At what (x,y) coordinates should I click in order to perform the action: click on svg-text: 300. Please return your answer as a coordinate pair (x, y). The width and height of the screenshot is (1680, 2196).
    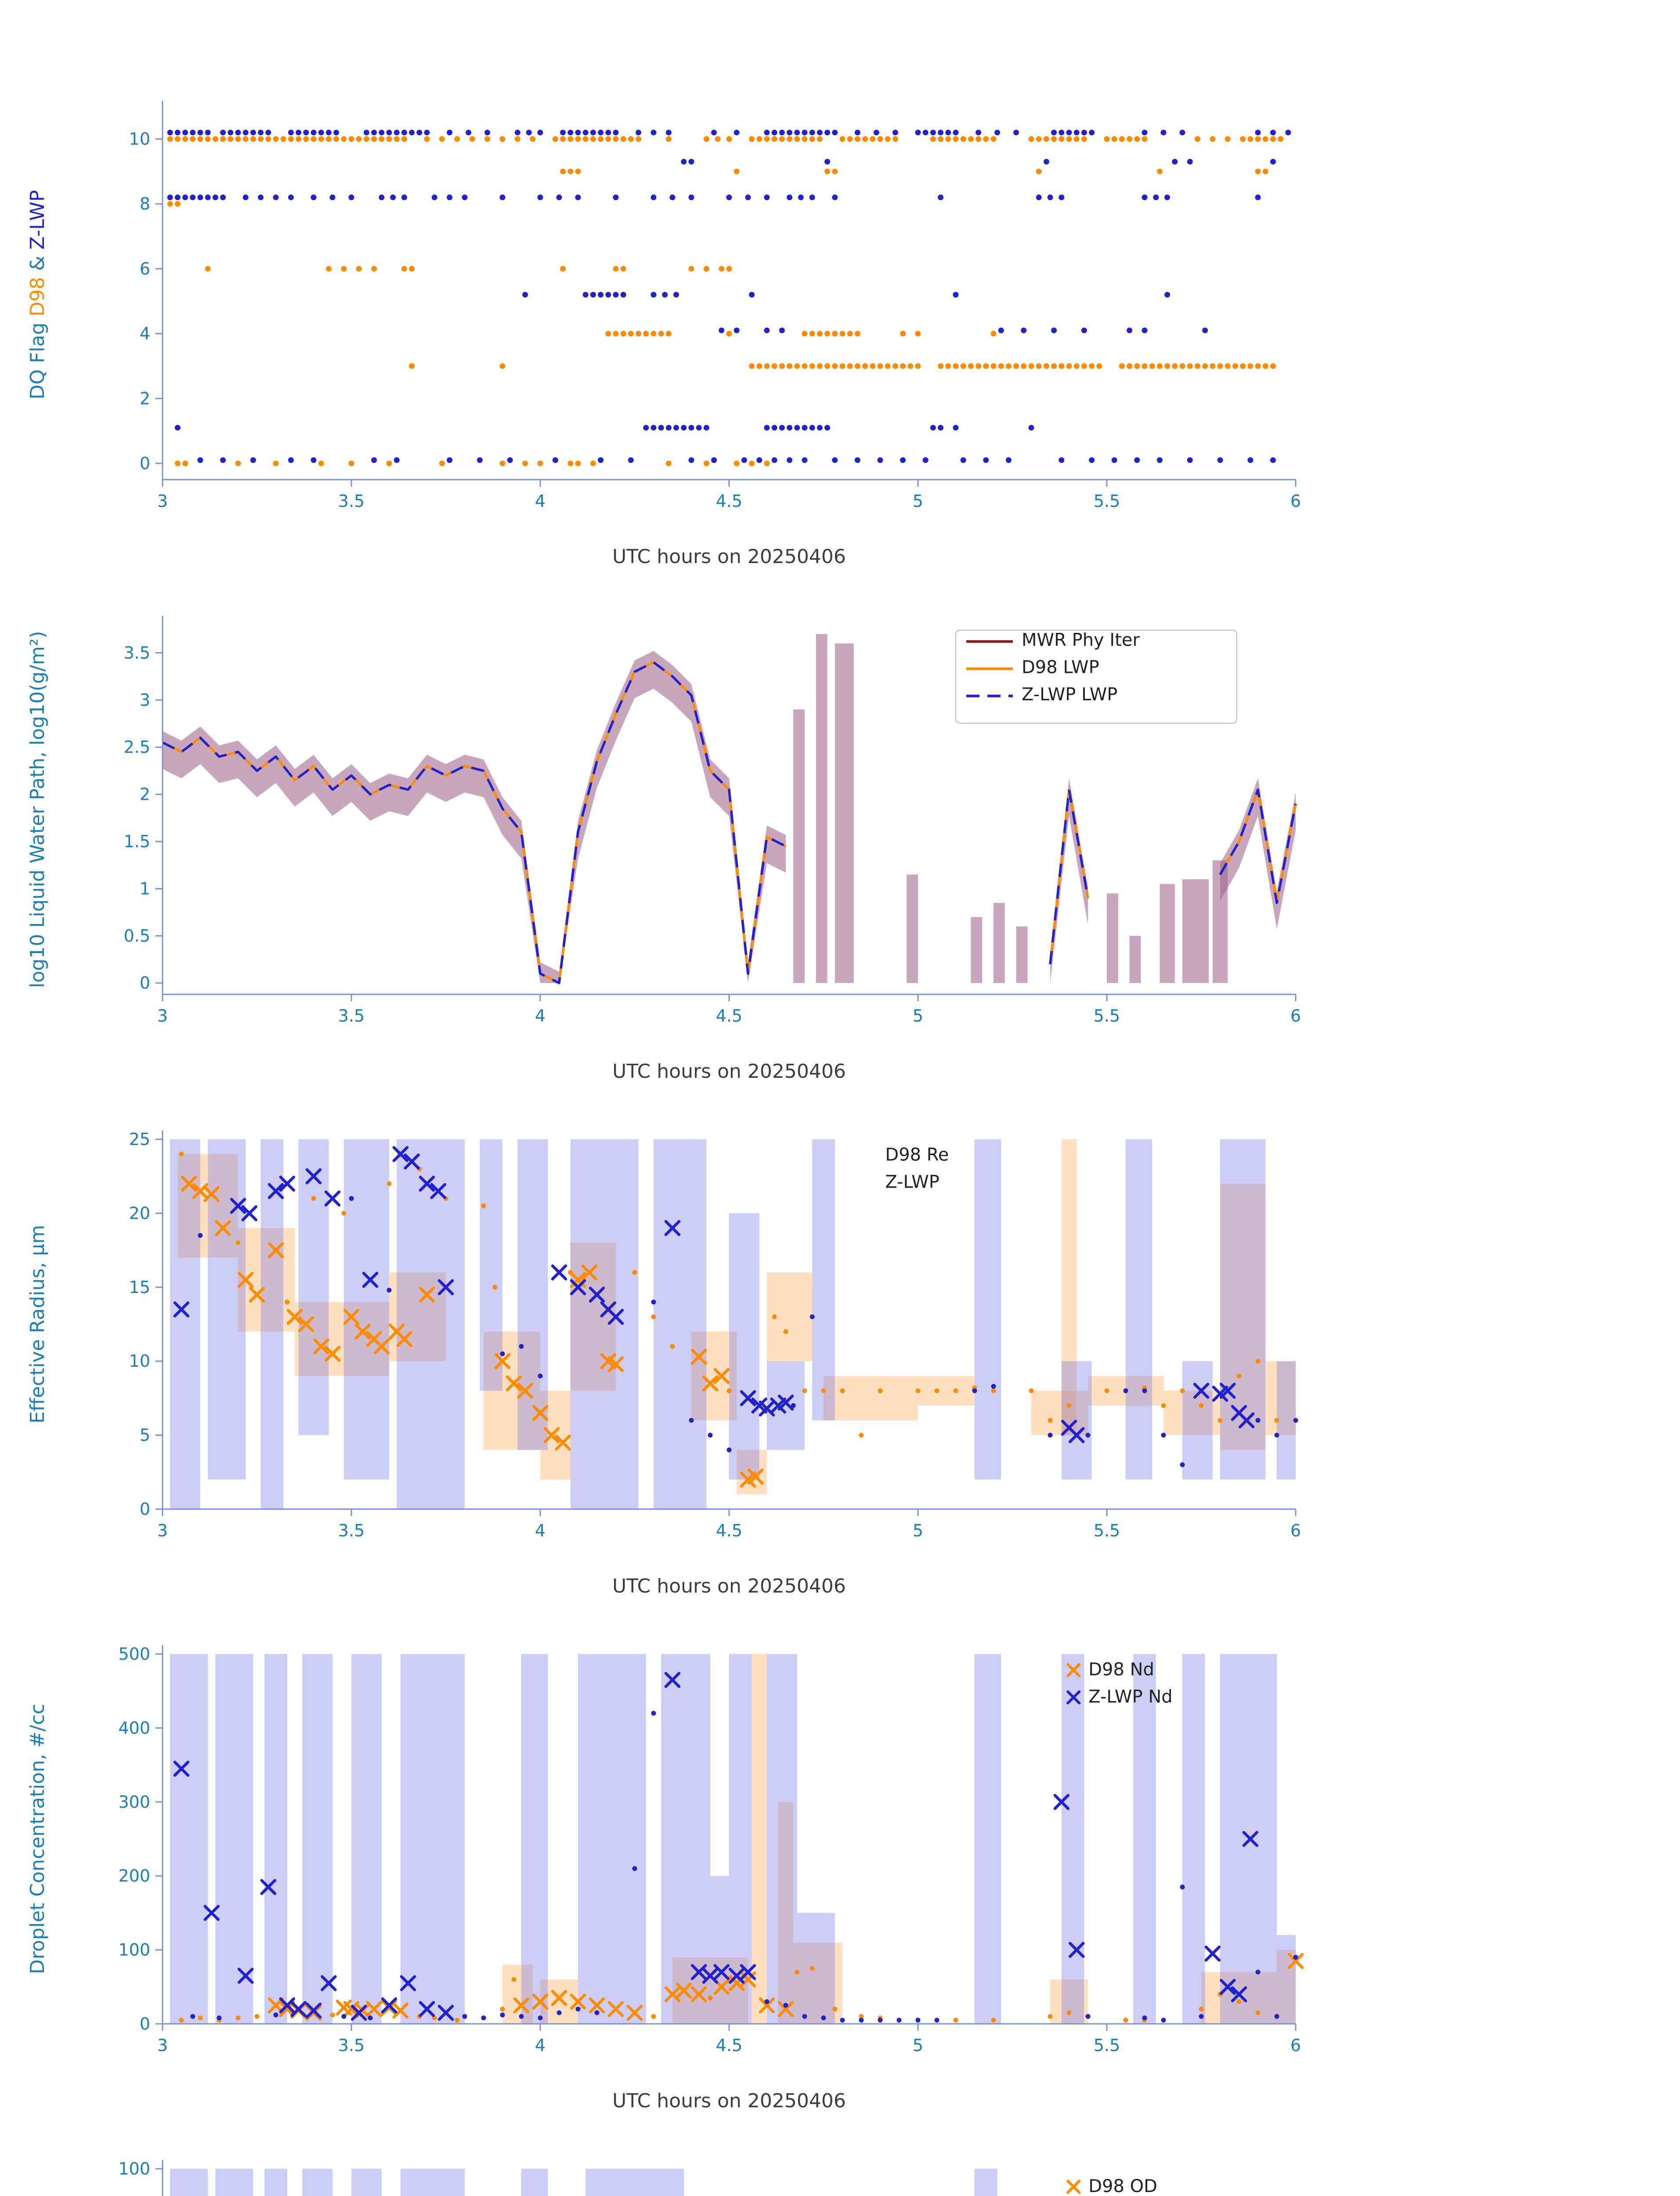
    Looking at the image, I should click on (134, 1802).